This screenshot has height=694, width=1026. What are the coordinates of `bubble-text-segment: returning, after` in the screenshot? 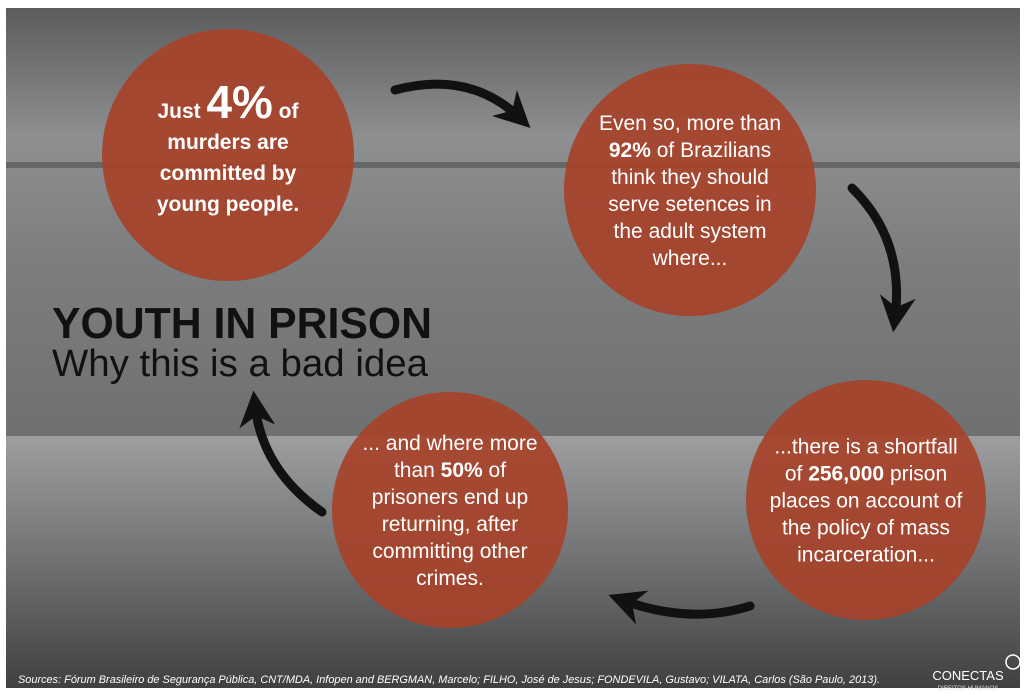 It's located at (450, 524).